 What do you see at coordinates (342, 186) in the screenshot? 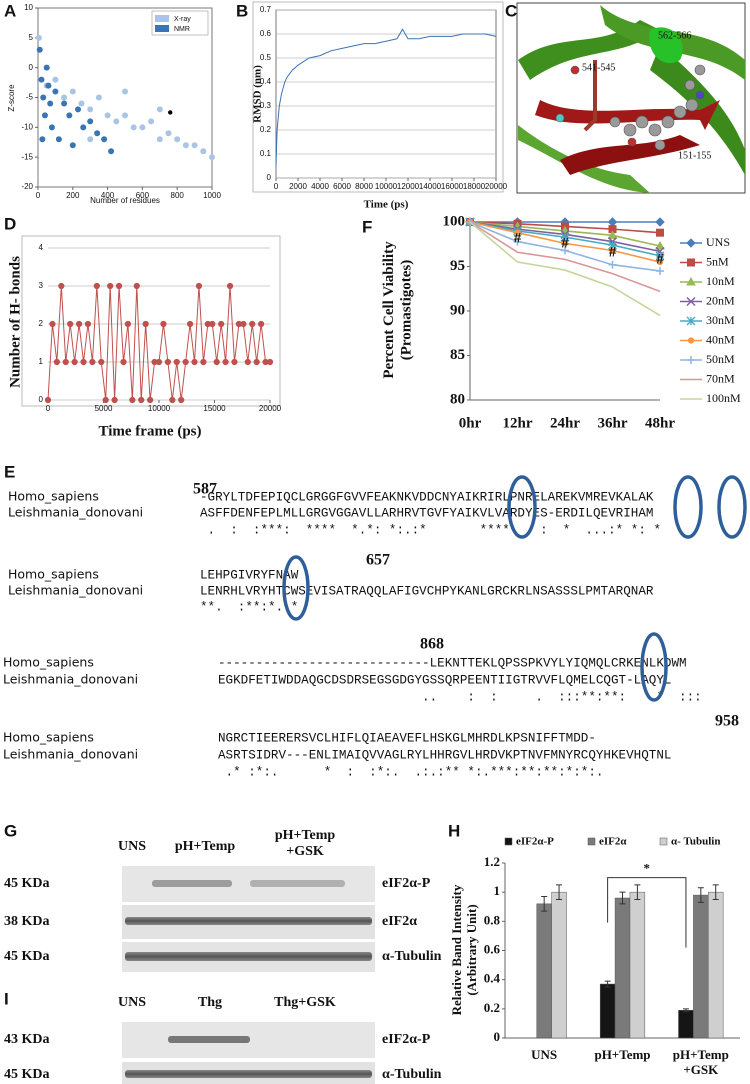
I see `x-tick-label: 6000` at bounding box center [342, 186].